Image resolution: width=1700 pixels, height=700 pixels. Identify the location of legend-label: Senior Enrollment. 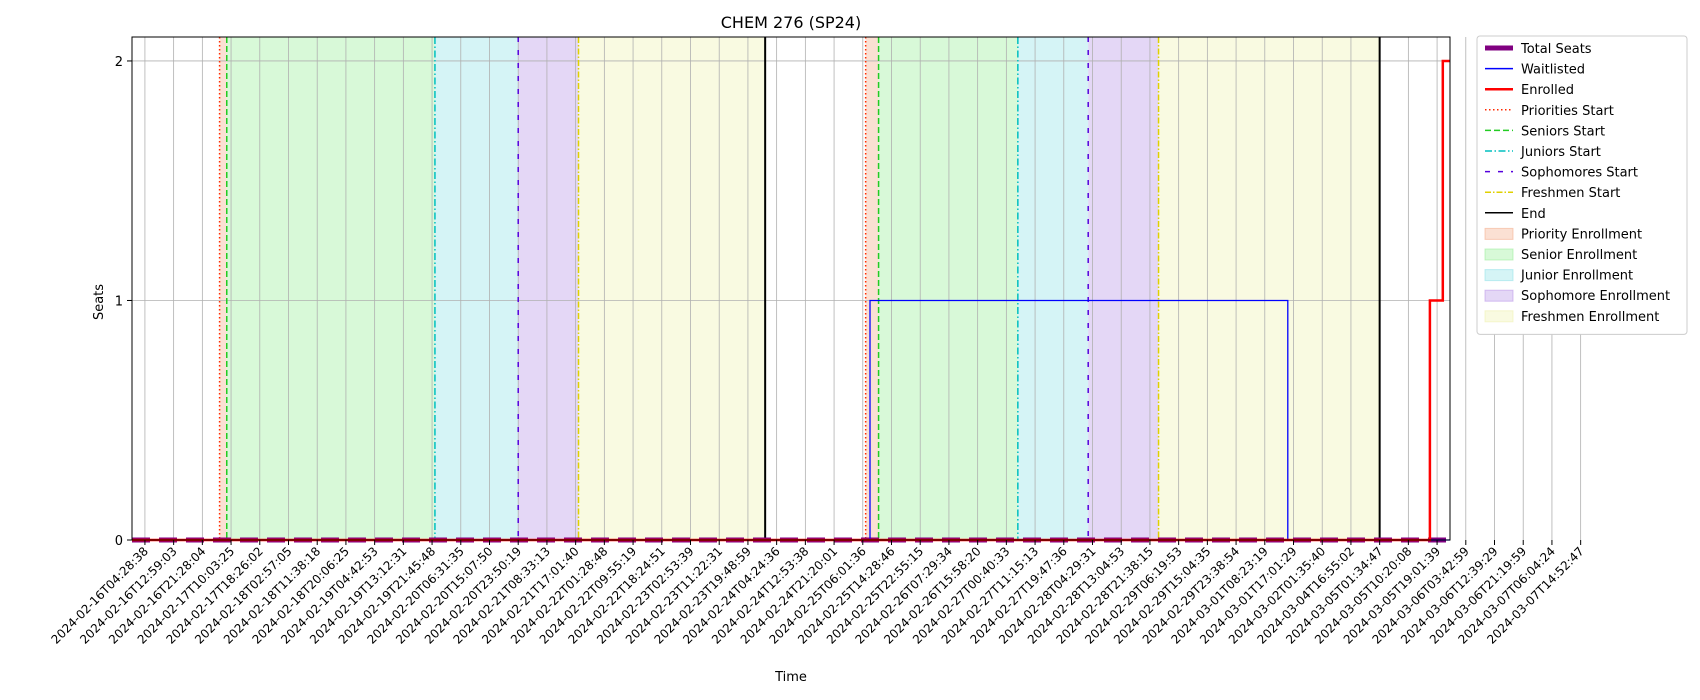
(1579, 255).